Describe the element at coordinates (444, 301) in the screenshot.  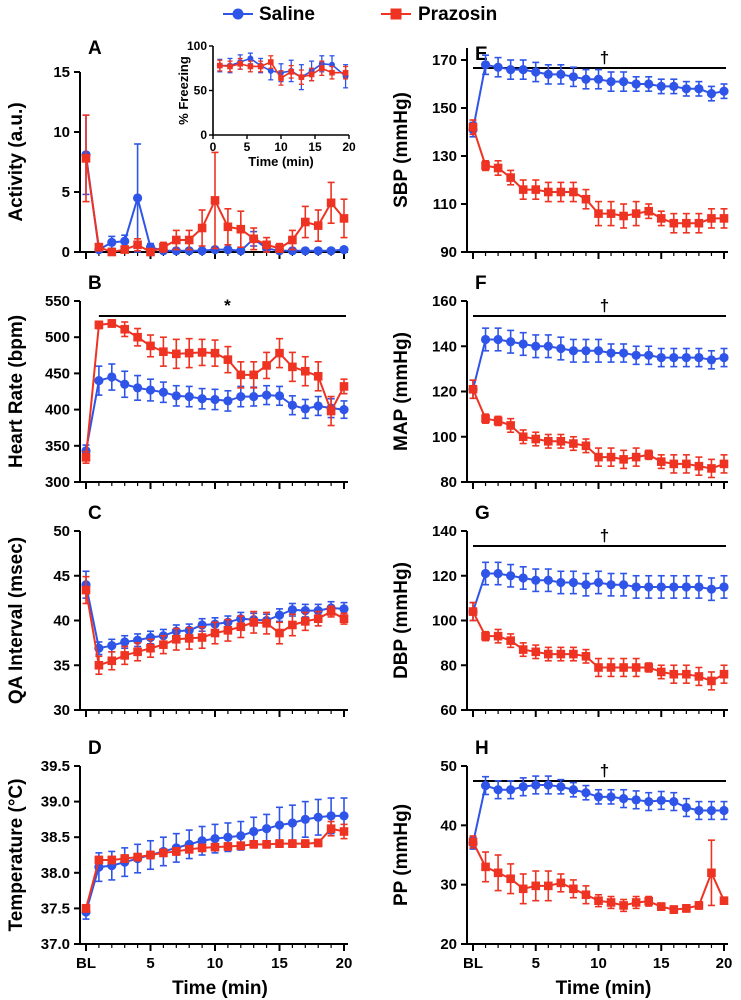
I see `y-tick-label: 160` at that location.